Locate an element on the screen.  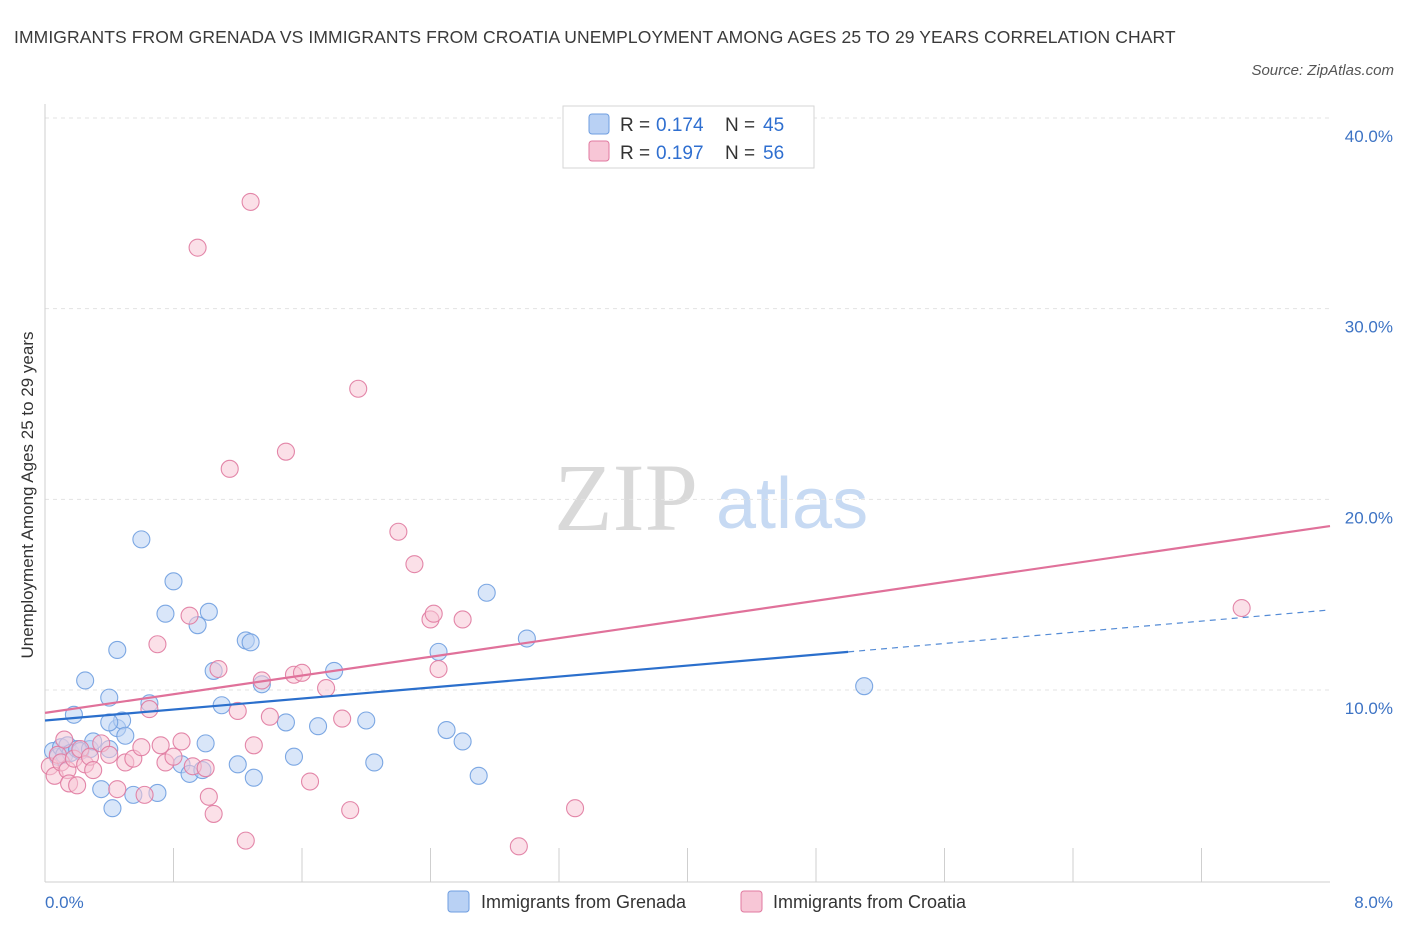
legend-swatch-grenada is located at coordinates (599, 124).